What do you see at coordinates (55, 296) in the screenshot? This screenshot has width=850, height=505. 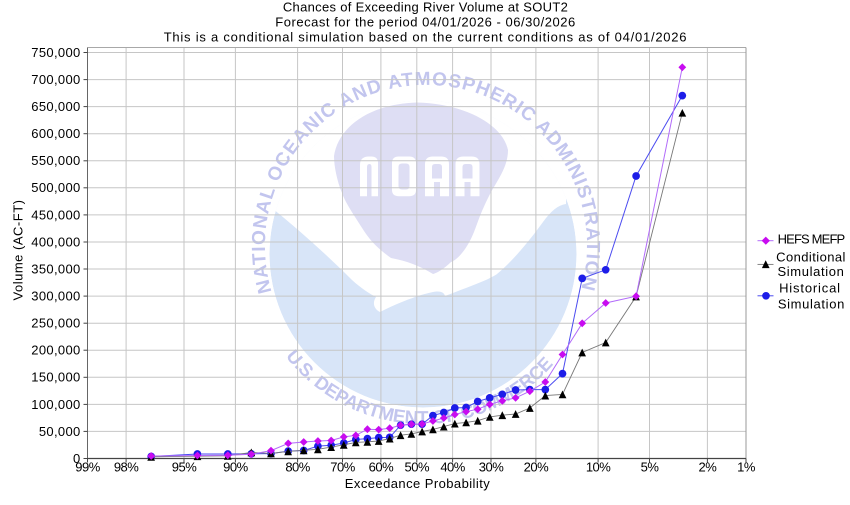 I see `svg-text: 300,000` at bounding box center [55, 296].